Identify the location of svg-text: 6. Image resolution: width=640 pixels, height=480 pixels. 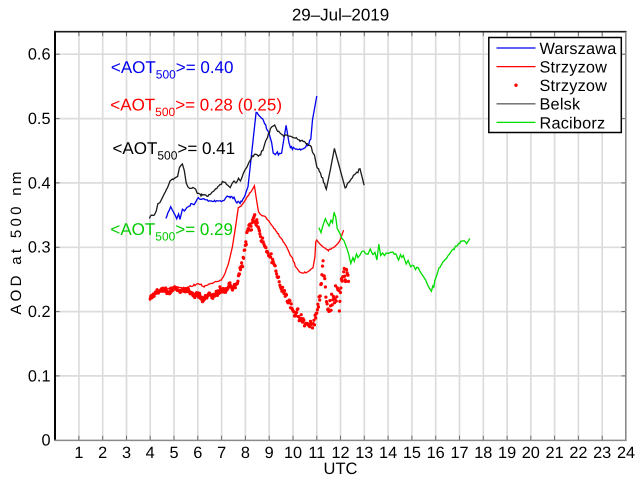
(197, 453).